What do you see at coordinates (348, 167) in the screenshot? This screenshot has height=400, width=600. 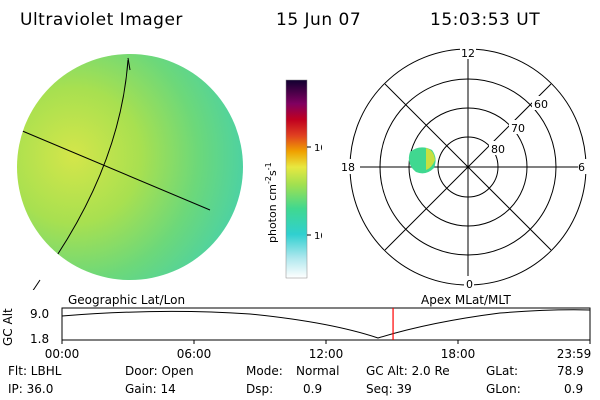 I see `mlt-18-label: 18` at bounding box center [348, 167].